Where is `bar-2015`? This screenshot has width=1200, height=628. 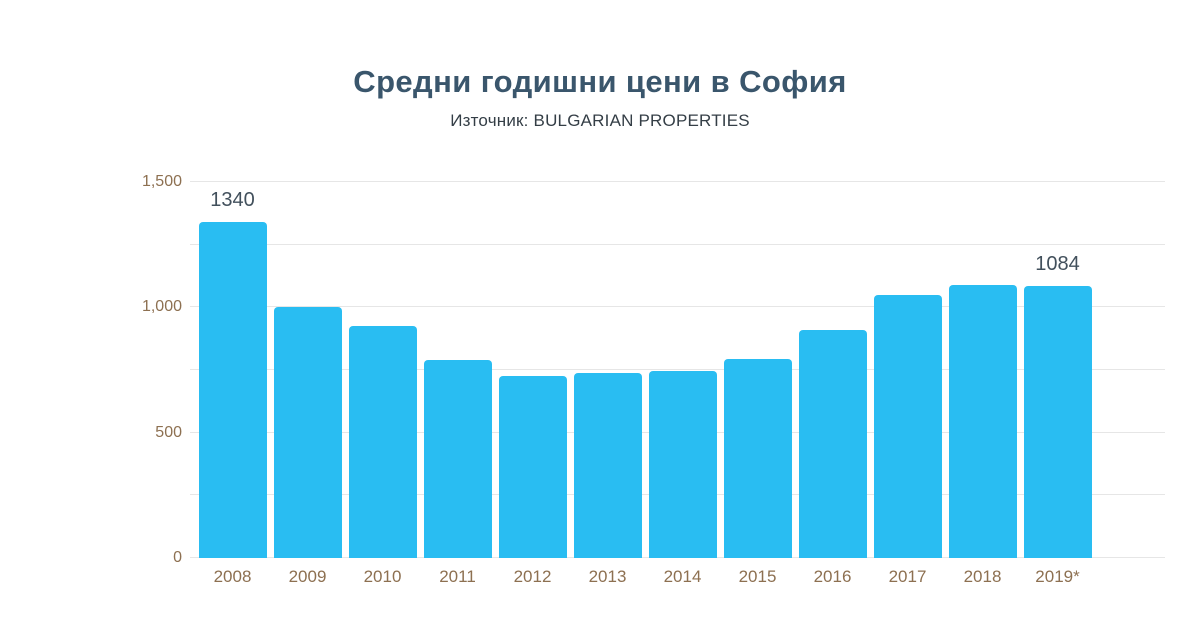
bar-2015 is located at coordinates (757, 458).